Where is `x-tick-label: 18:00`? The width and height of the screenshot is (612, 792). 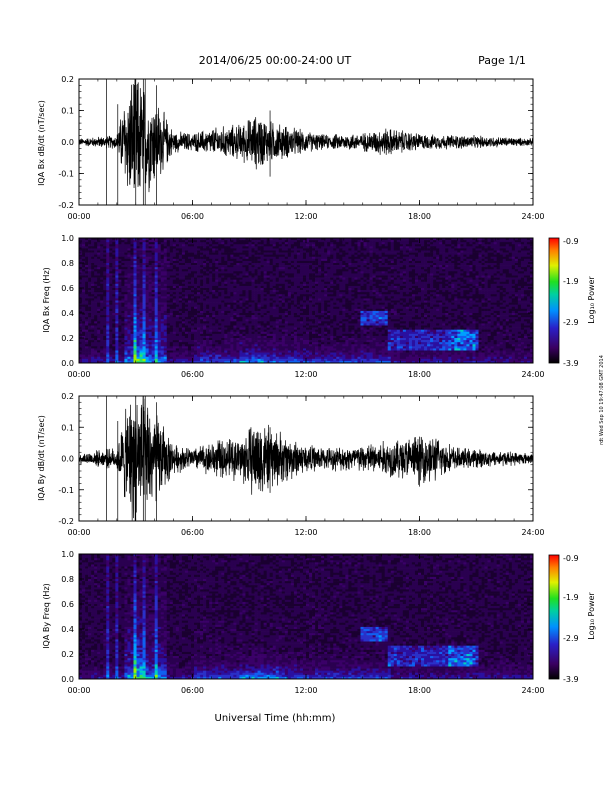 x-tick-label: 18:00 is located at coordinates (419, 216).